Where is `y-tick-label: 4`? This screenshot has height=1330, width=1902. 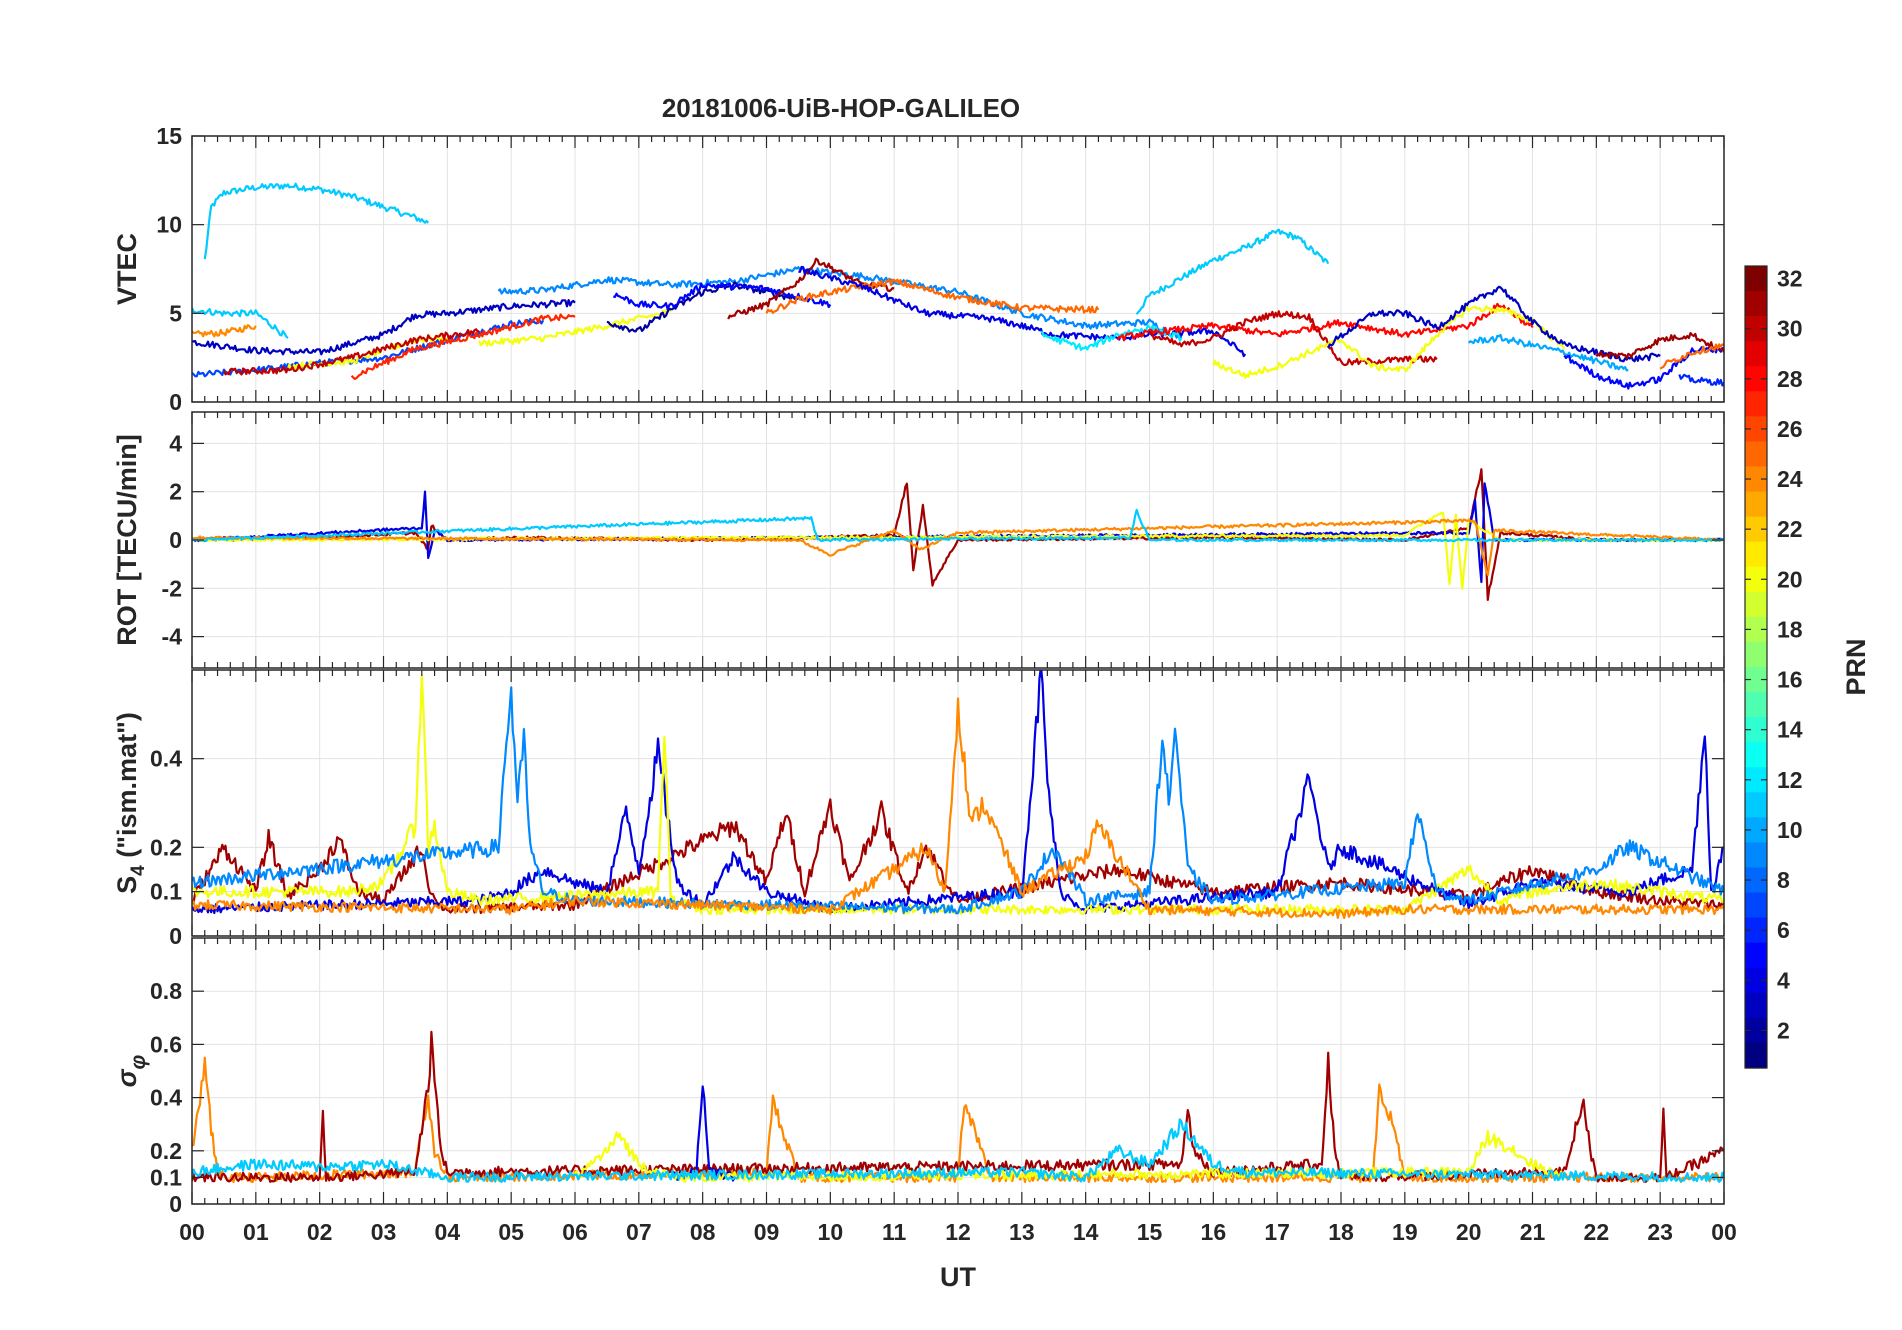
y-tick-label: 4 is located at coordinates (175, 443).